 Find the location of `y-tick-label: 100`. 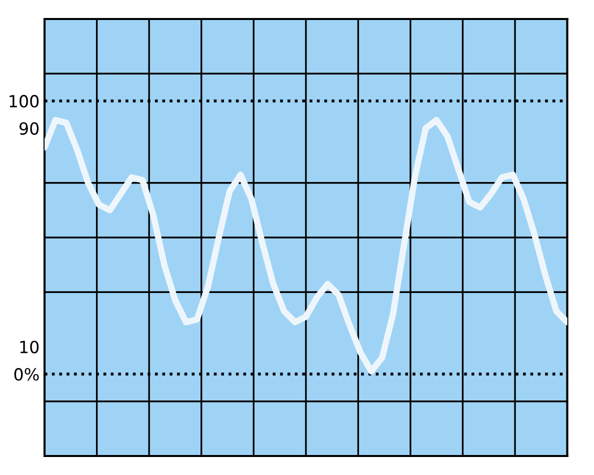

y-tick-label: 100 is located at coordinates (24, 101).